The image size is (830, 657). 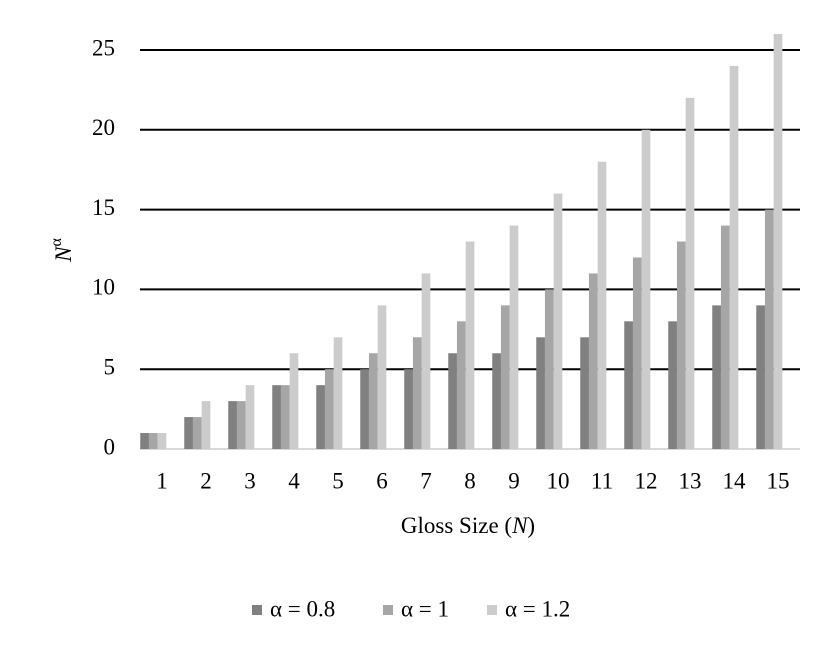 I want to click on x-title-part: N, so click(x=520, y=525).